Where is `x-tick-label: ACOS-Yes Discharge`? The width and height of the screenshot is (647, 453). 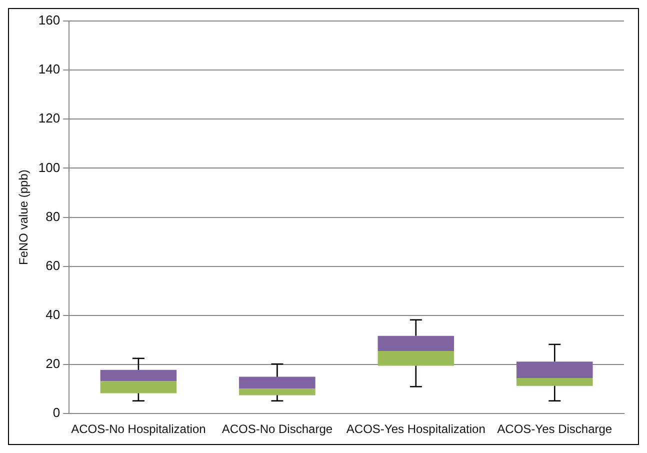
x-tick-label: ACOS-Yes Discharge is located at coordinates (554, 429).